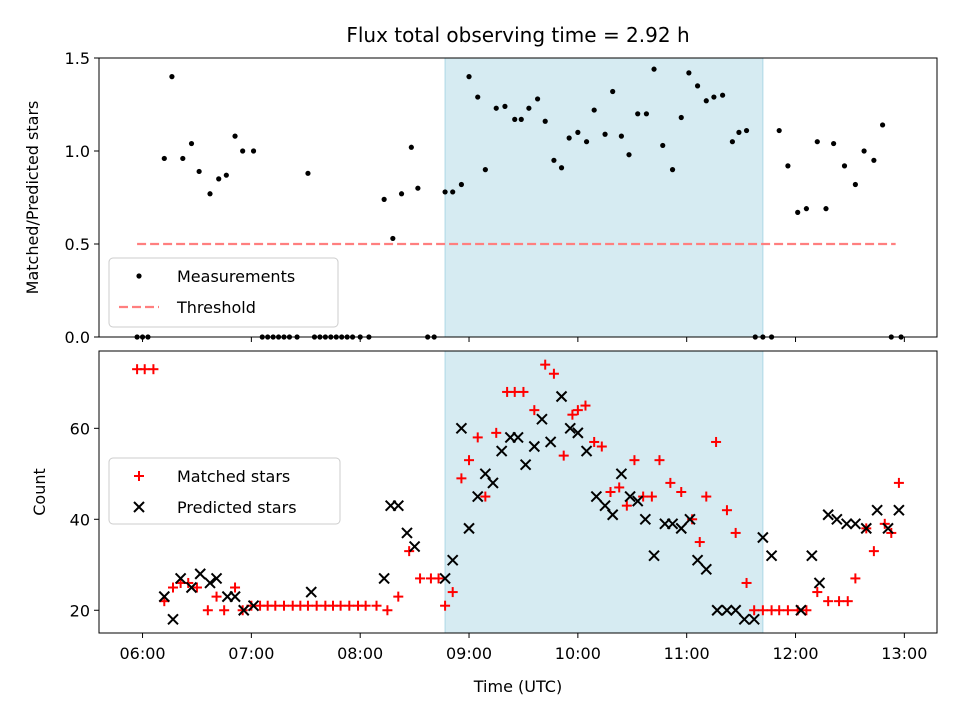  I want to click on y-tick-label: 40, so click(80, 519).